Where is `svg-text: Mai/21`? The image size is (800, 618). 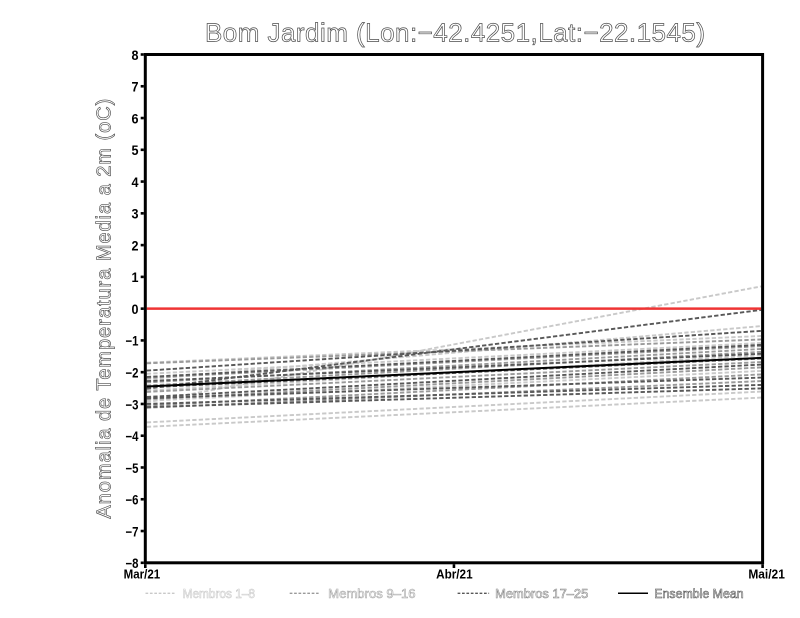 svg-text: Mai/21 is located at coordinates (766, 575).